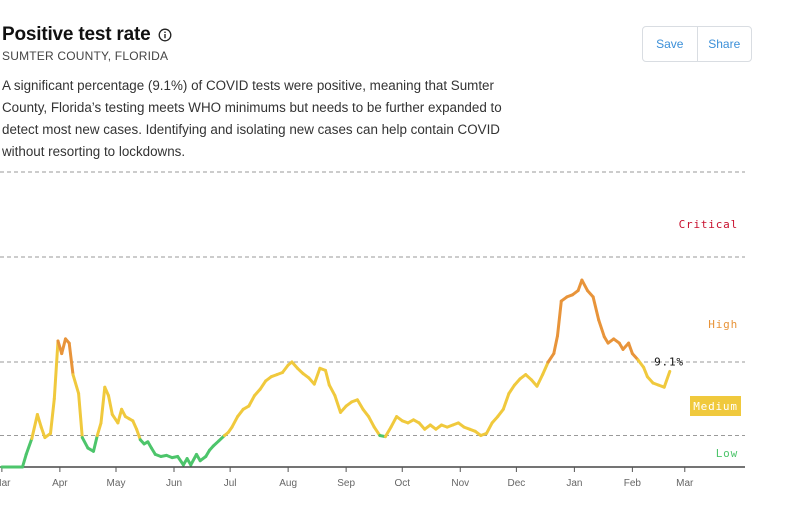 This screenshot has width=800, height=514. What do you see at coordinates (288, 483) in the screenshot?
I see `x-tick-label: Aug` at bounding box center [288, 483].